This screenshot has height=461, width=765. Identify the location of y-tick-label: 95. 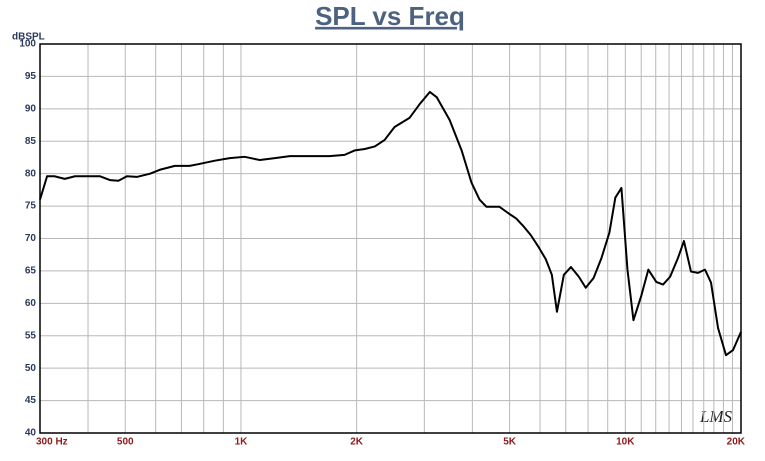
(31, 76).